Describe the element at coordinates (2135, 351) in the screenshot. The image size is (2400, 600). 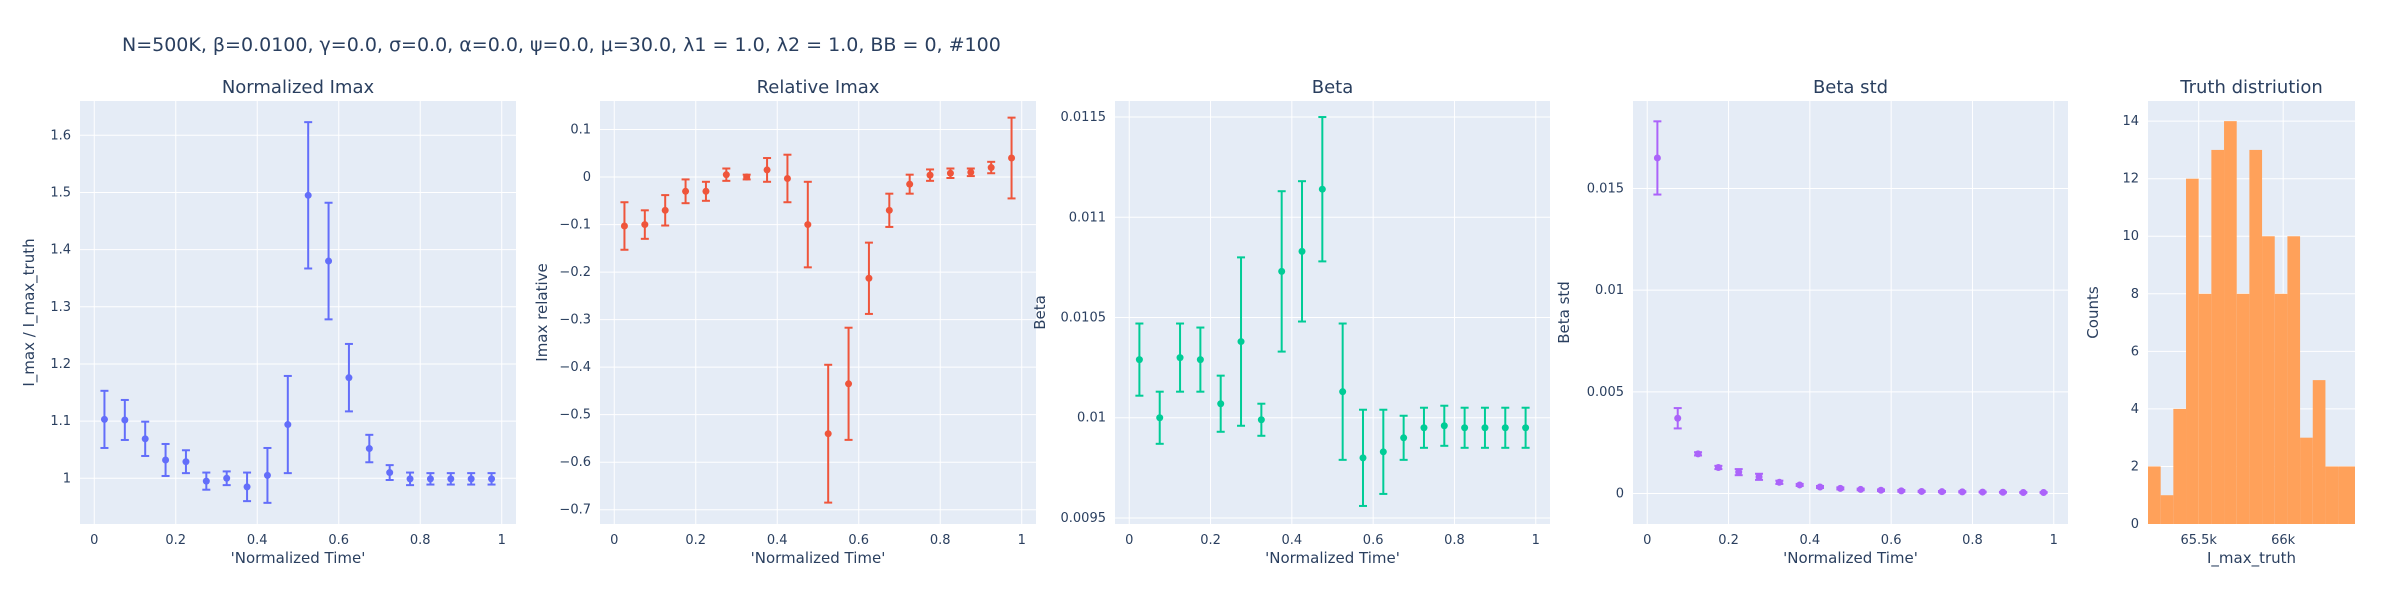
I see `y-tick-label: 6` at that location.